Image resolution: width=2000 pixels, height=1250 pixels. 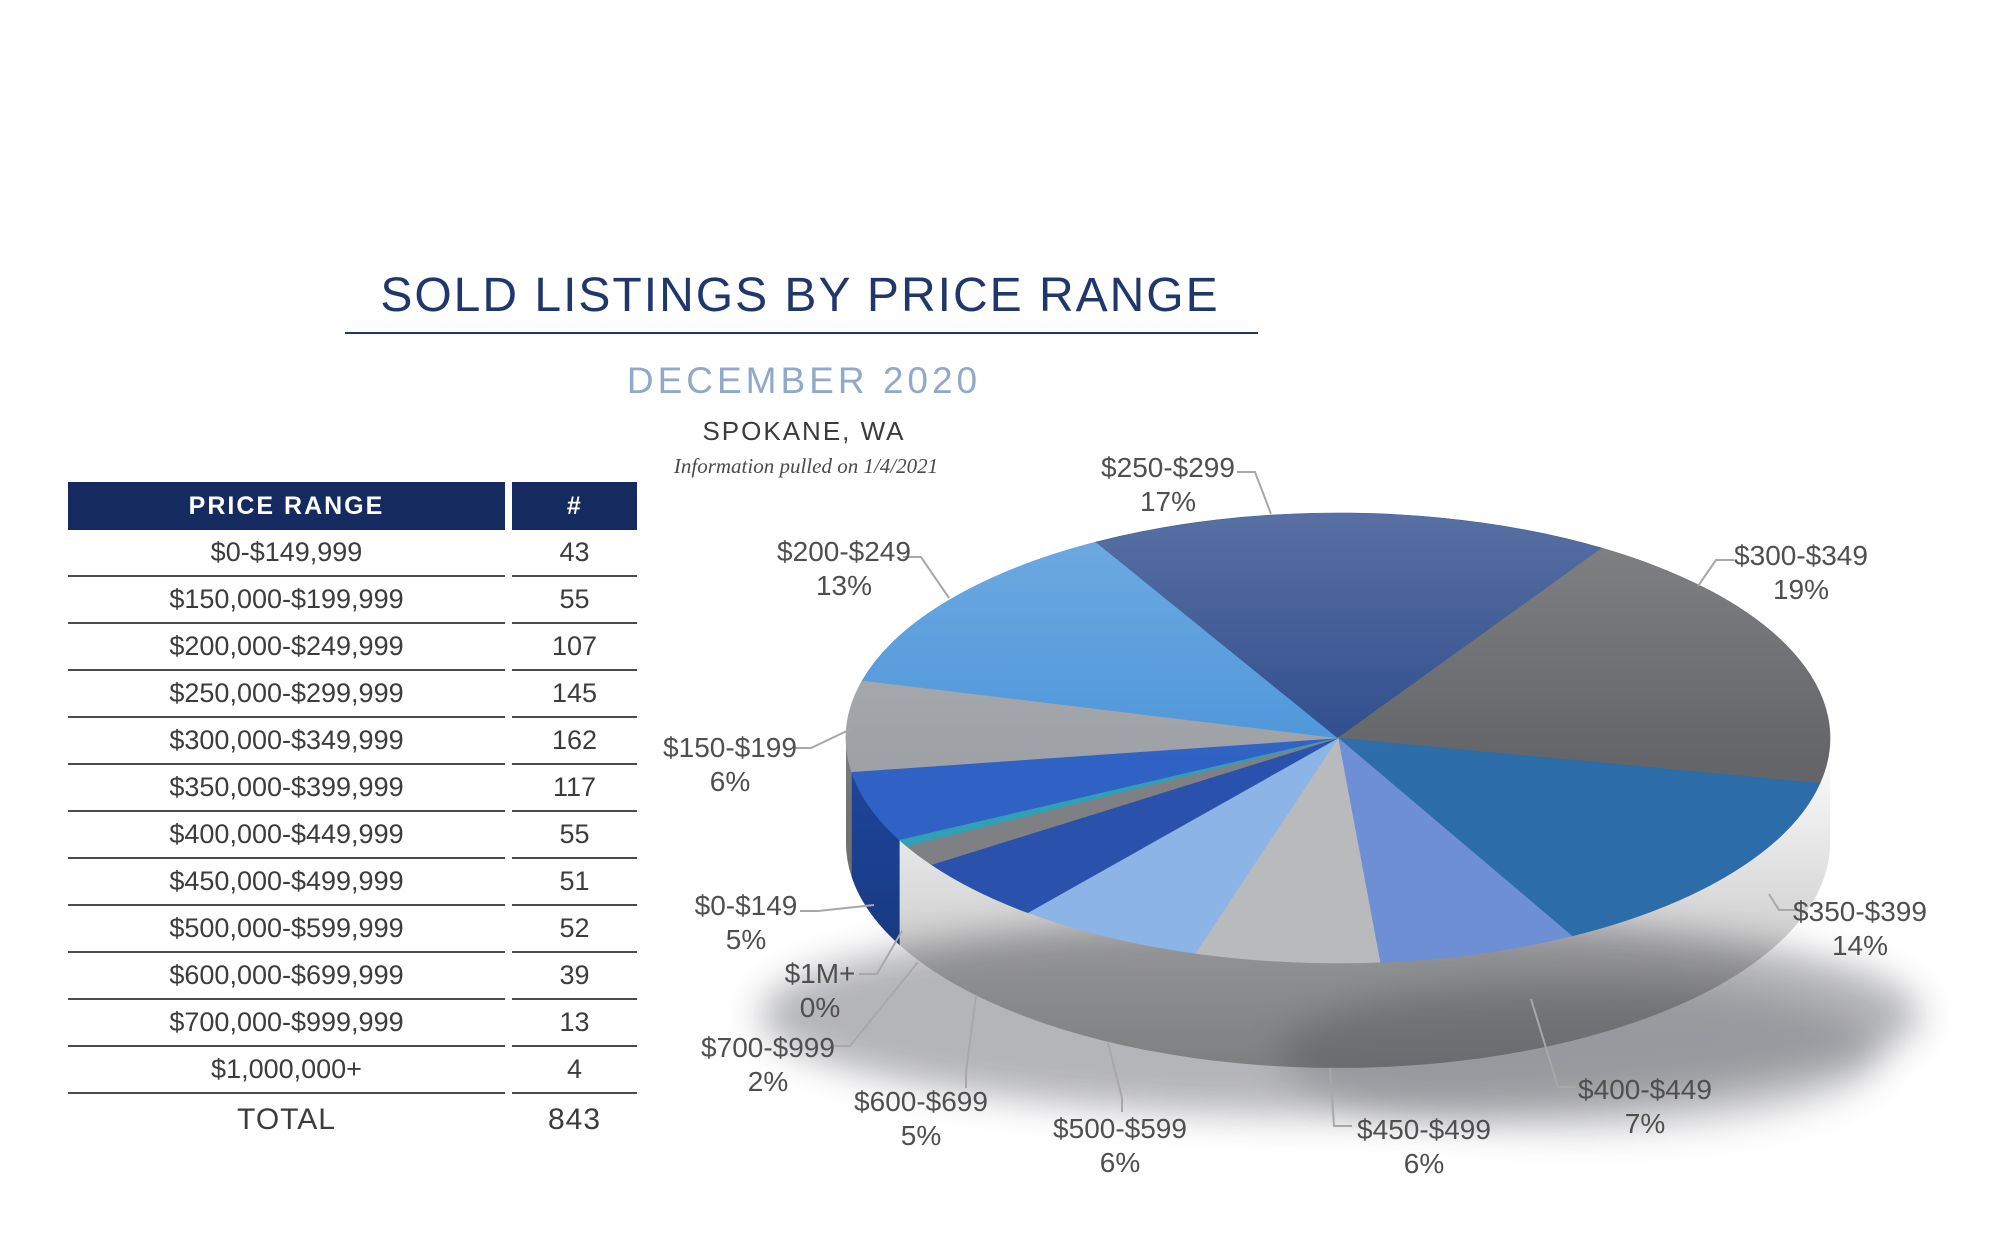 What do you see at coordinates (1424, 1147) in the screenshot?
I see `pie-label-$450-$499: $450-$499 6%` at bounding box center [1424, 1147].